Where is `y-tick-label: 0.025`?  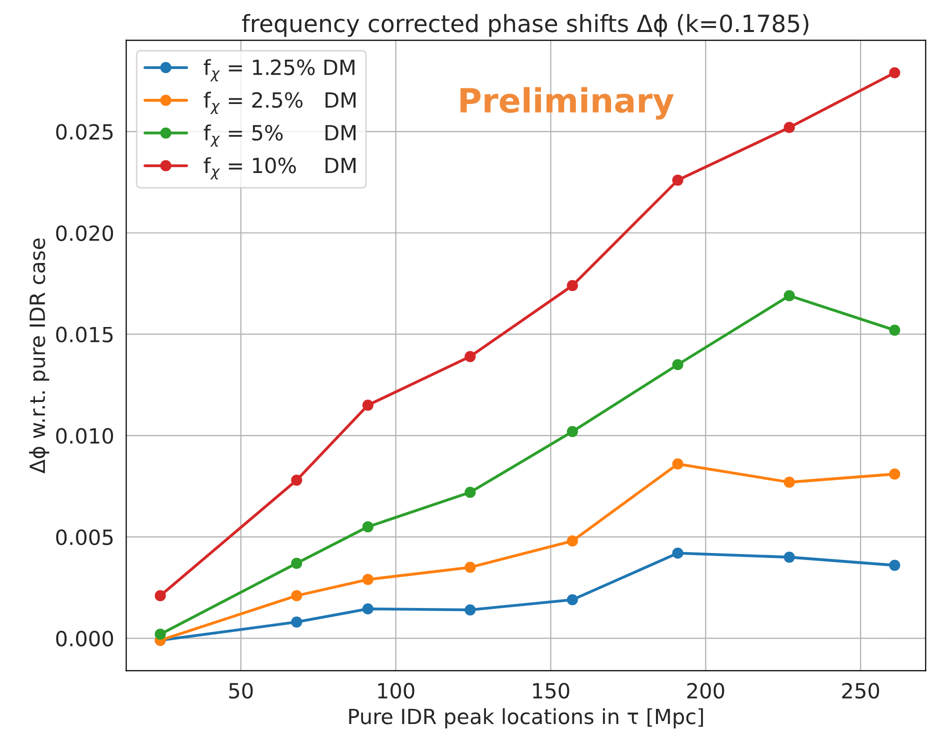
y-tick-label: 0.025 is located at coordinates (84, 132).